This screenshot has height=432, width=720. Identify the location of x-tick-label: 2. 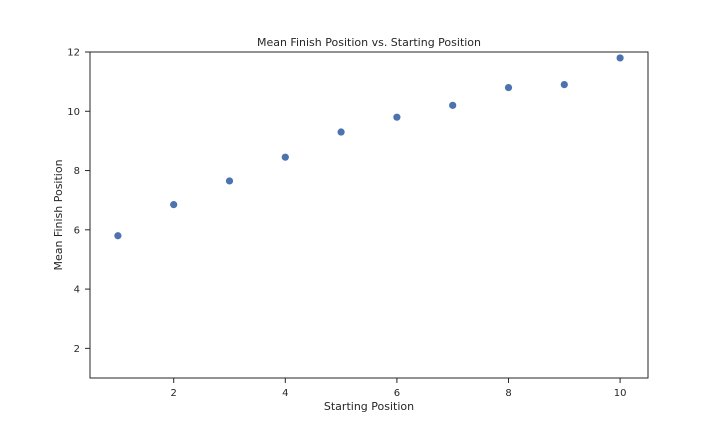
(174, 393).